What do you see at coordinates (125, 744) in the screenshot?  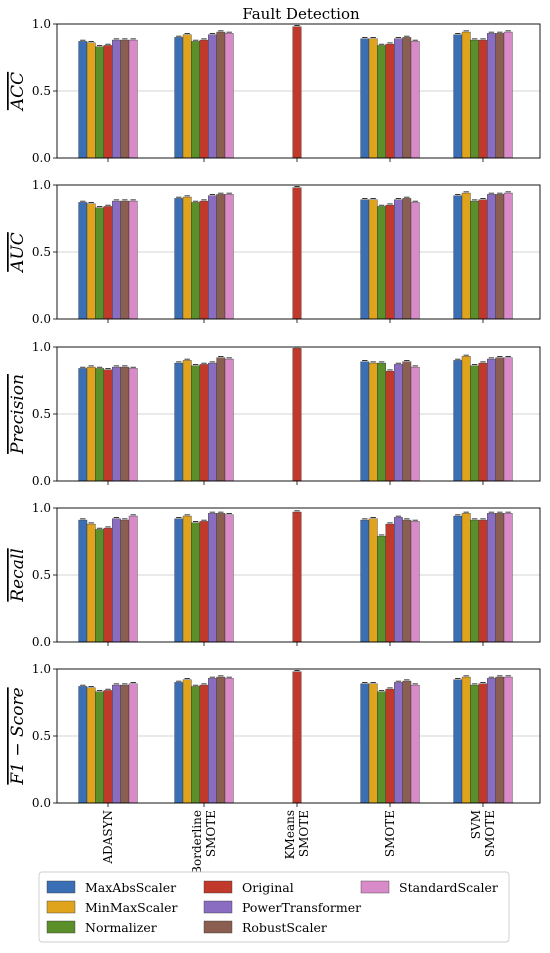 I see `bar-f1-score-adasyn-robustscaler` at bounding box center [125, 744].